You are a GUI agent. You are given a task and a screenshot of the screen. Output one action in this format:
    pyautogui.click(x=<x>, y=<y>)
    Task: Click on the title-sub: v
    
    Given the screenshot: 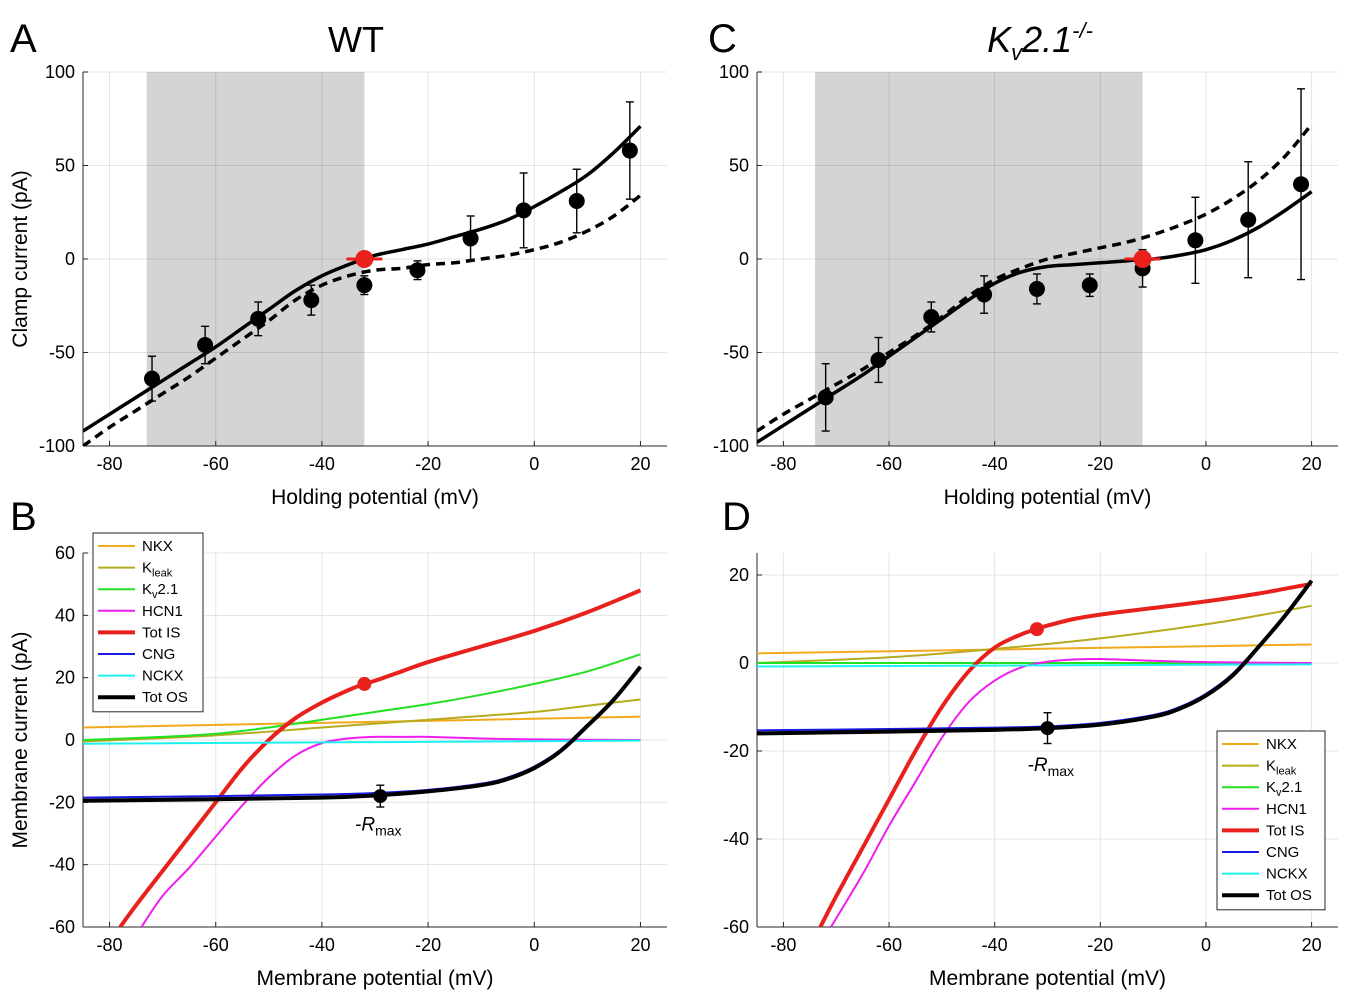 What is the action you would take?
    pyautogui.click(x=1017, y=52)
    